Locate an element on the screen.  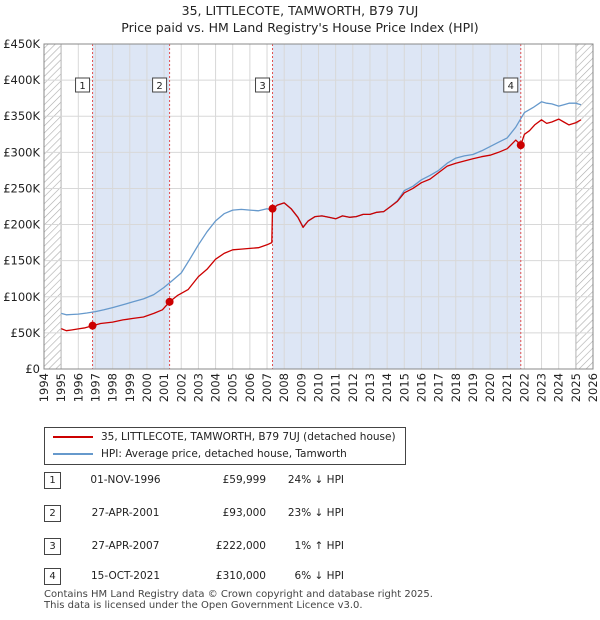
sale-price: £59,999 is located at coordinates (244, 480).